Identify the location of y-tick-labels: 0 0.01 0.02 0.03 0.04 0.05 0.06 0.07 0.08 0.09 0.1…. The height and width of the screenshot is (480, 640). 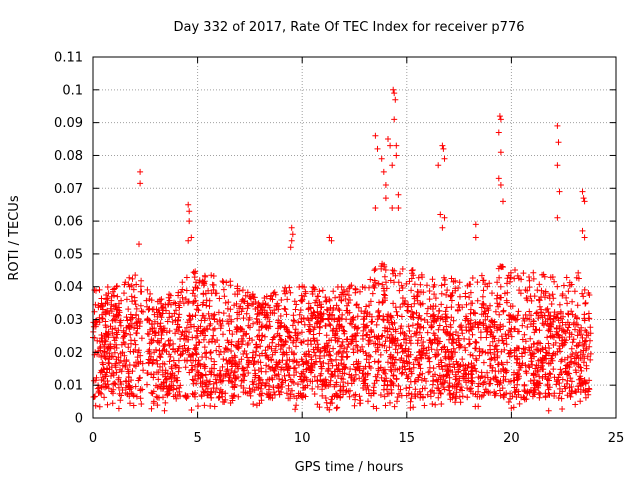
(68, 239).